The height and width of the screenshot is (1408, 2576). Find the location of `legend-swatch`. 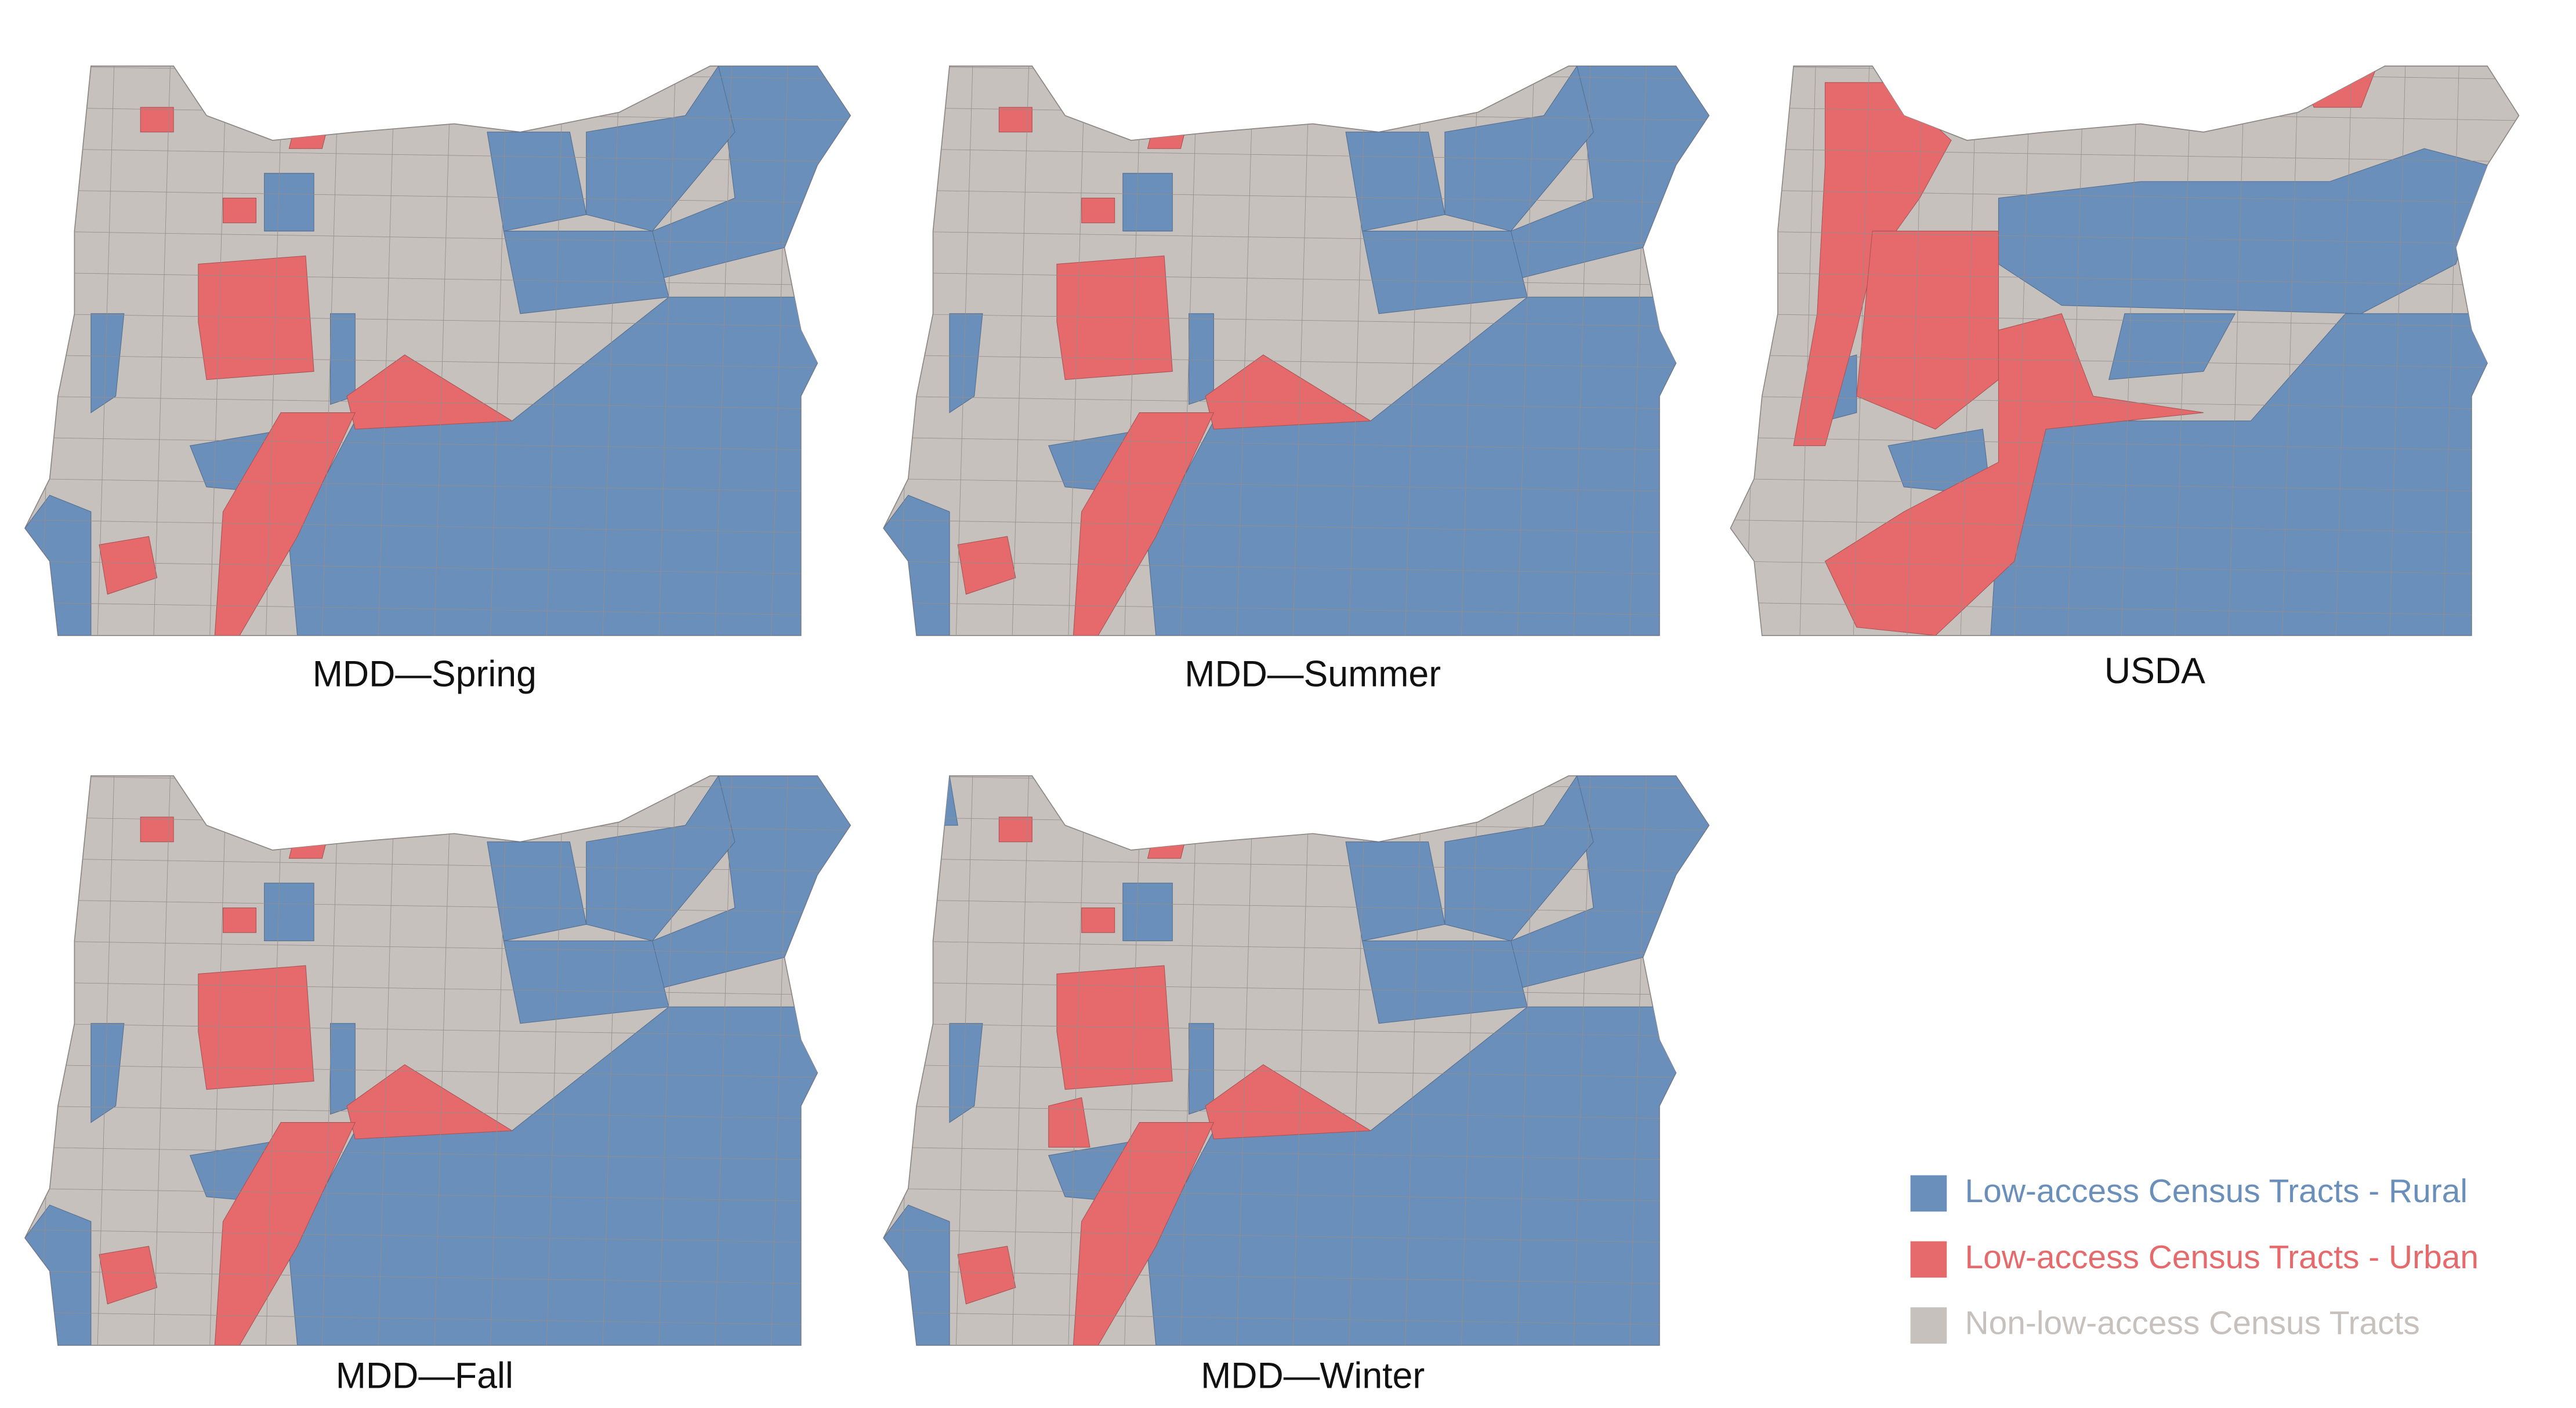

legend-swatch is located at coordinates (1929, 1259).